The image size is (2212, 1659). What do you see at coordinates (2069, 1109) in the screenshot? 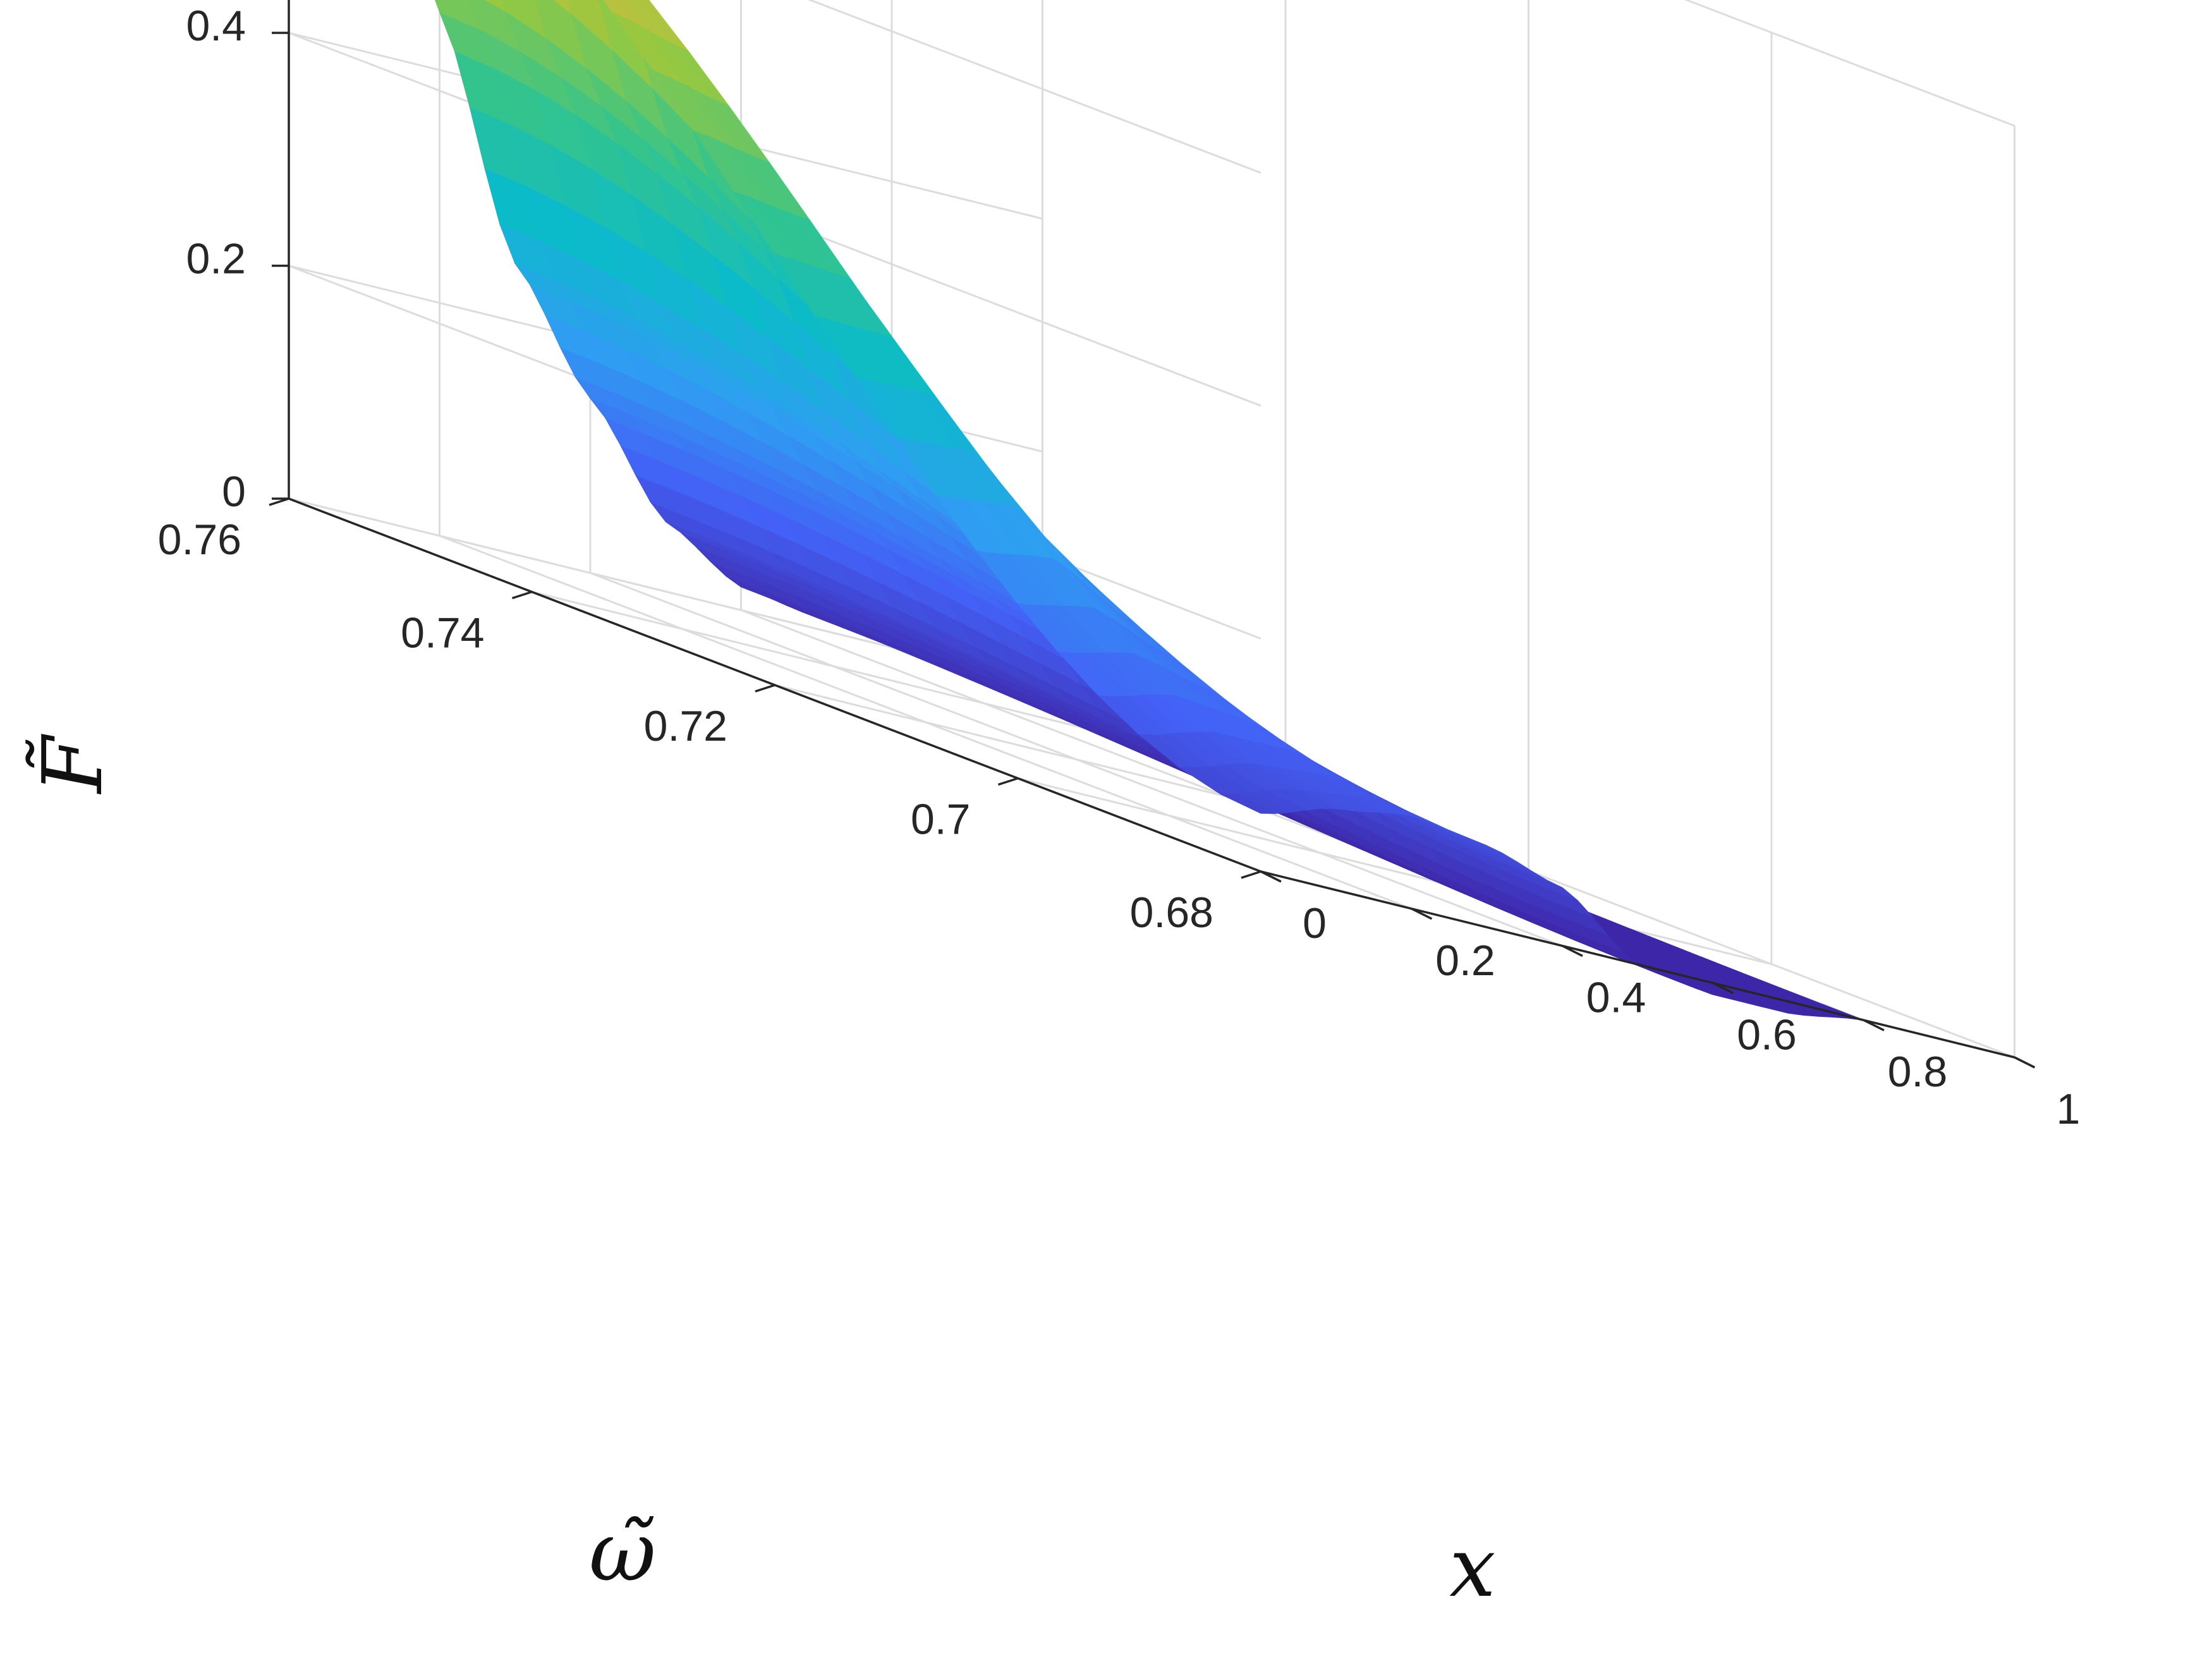
I see `x-tick-label: 1` at bounding box center [2069, 1109].